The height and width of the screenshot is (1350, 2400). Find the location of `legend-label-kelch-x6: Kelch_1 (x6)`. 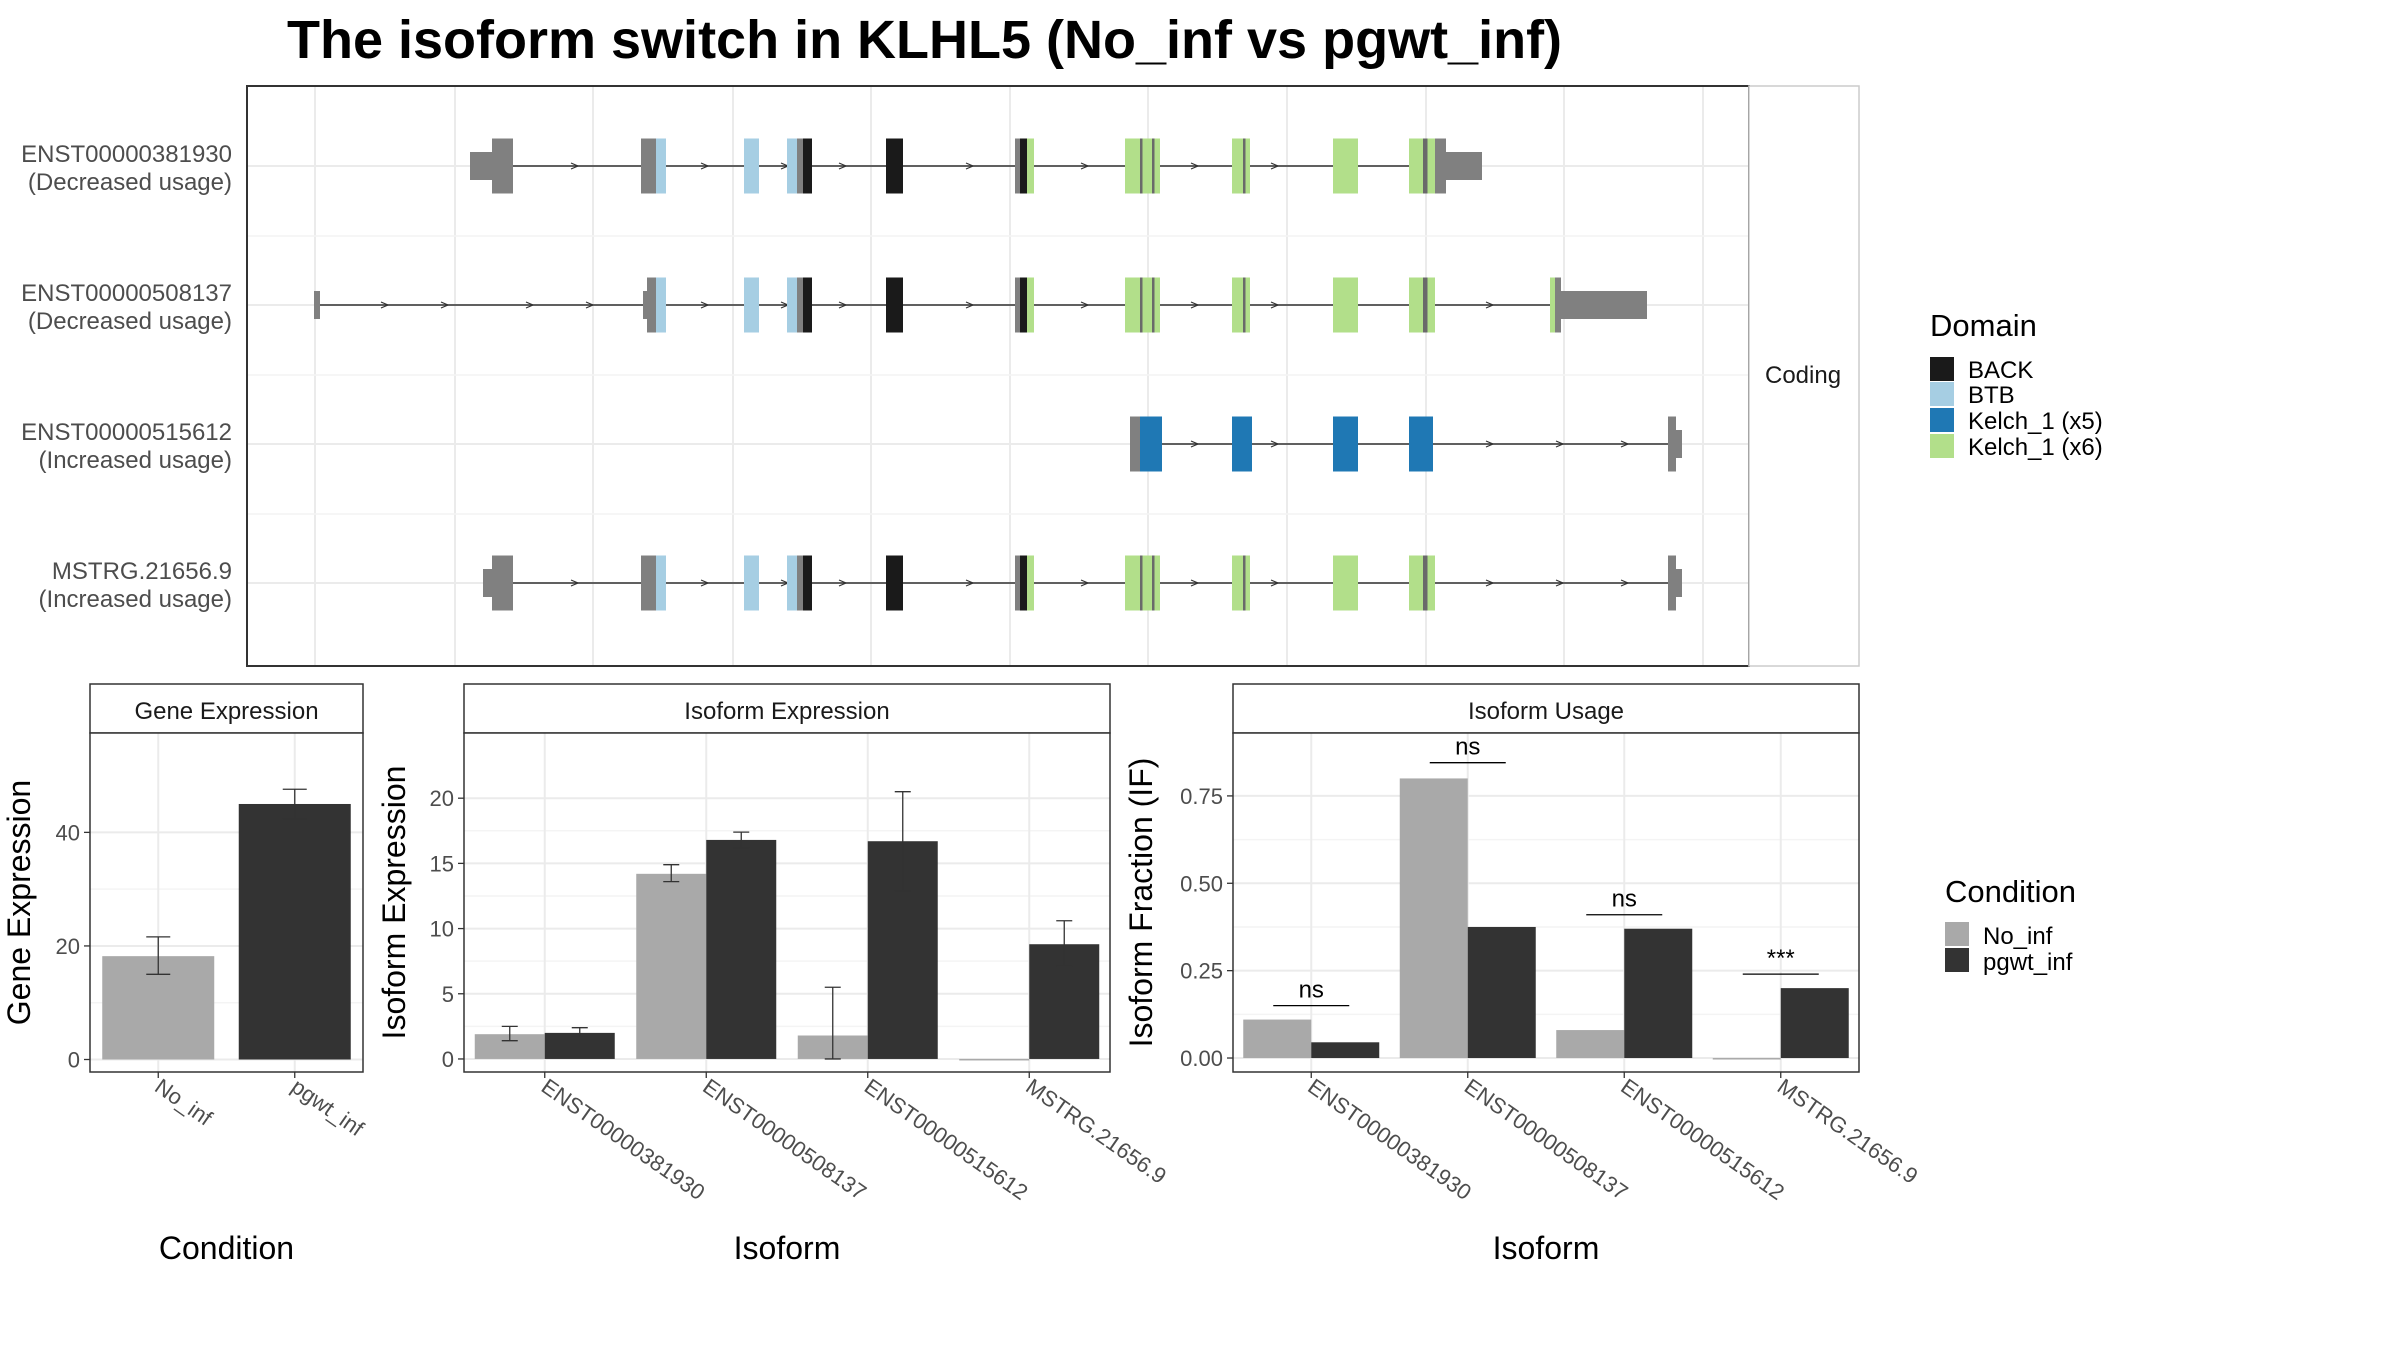

legend-label-kelch-x6: Kelch_1 (x6) is located at coordinates (2035, 447).